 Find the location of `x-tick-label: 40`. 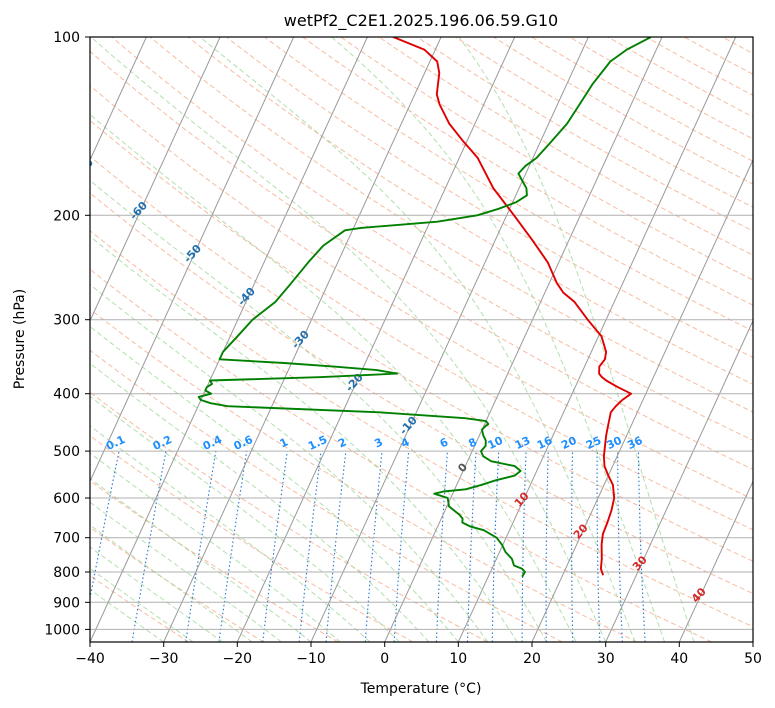

x-tick-label: 40 is located at coordinates (679, 659).